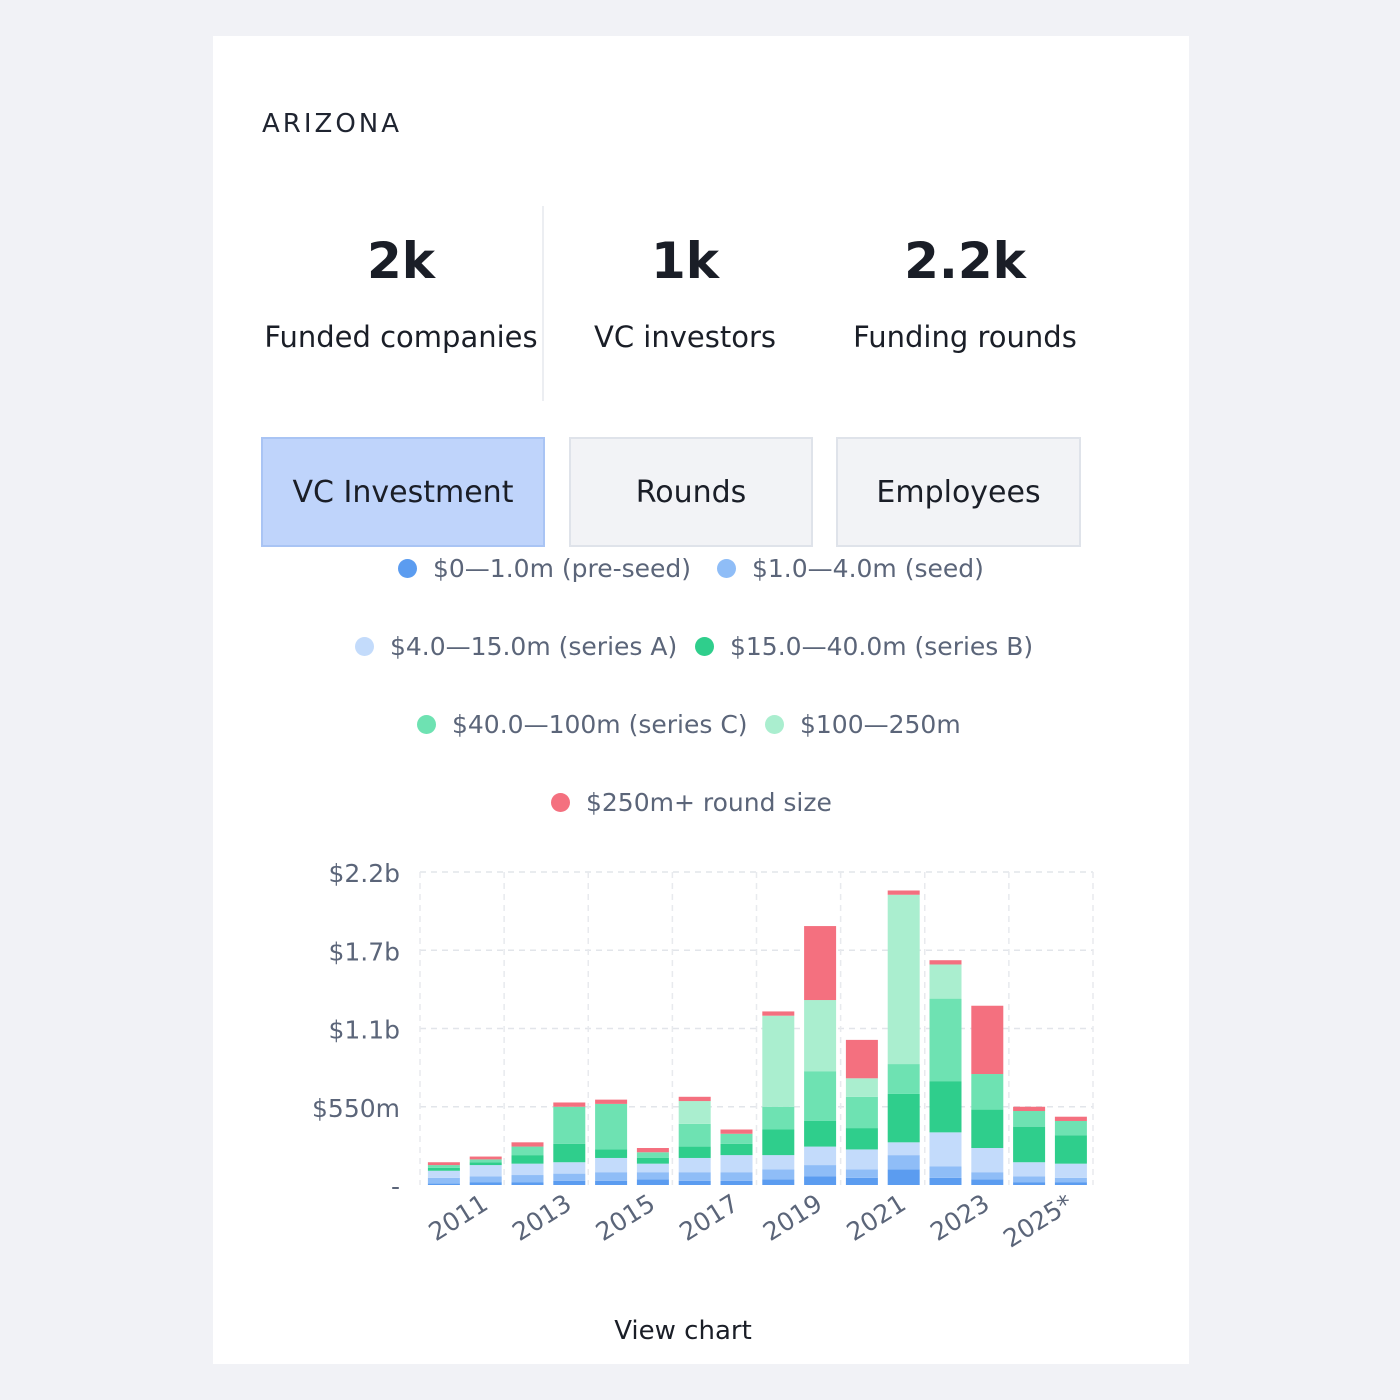 Image resolution: width=1400 pixels, height=1400 pixels. What do you see at coordinates (401, 261) in the screenshot?
I see `stat-value: 2k` at bounding box center [401, 261].